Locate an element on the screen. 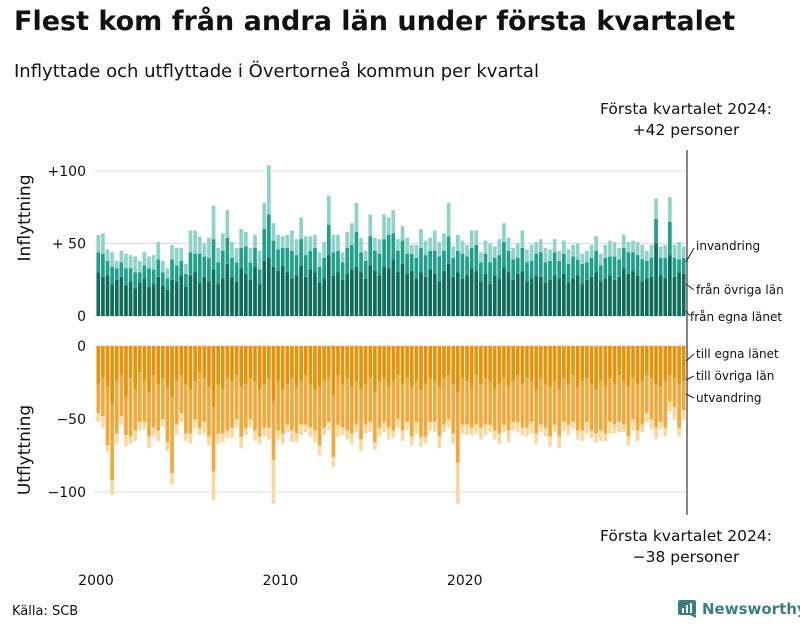 The image size is (800, 625). legend-label-top: invandring is located at coordinates (728, 246).